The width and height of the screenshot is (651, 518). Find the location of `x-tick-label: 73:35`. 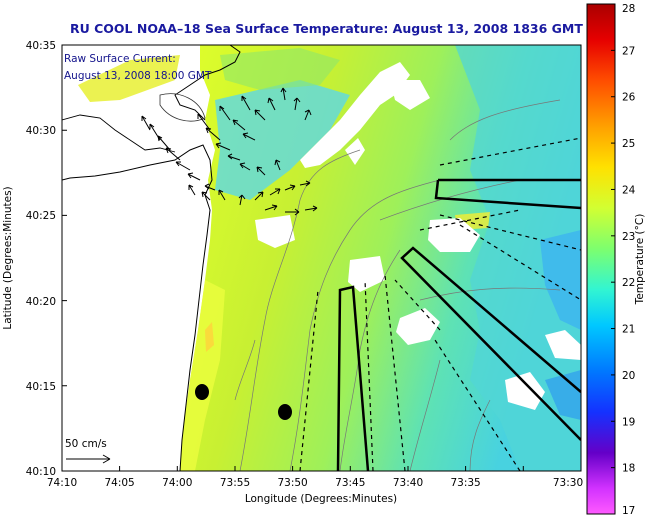

x-tick-label: 73:35 is located at coordinates (465, 483).